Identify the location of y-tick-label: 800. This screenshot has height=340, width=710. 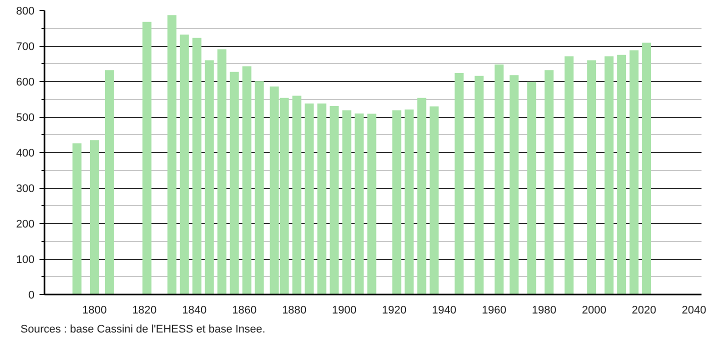
(25, 12).